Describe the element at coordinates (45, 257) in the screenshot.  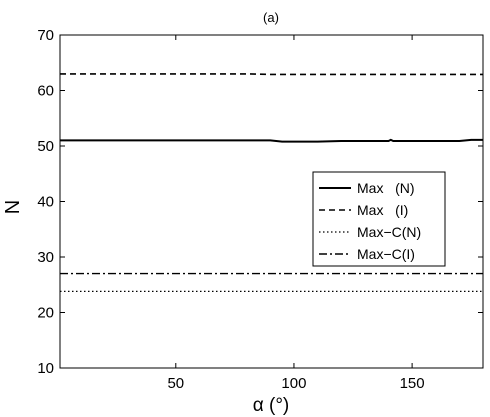
I see `y-tick-label: 30` at that location.